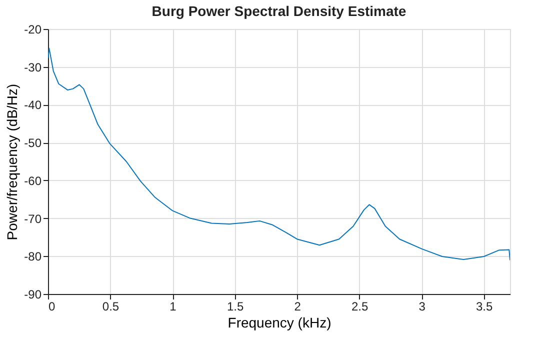 The image size is (560, 337). Describe the element at coordinates (33, 105) in the screenshot. I see `y-tick-label: -40` at that location.